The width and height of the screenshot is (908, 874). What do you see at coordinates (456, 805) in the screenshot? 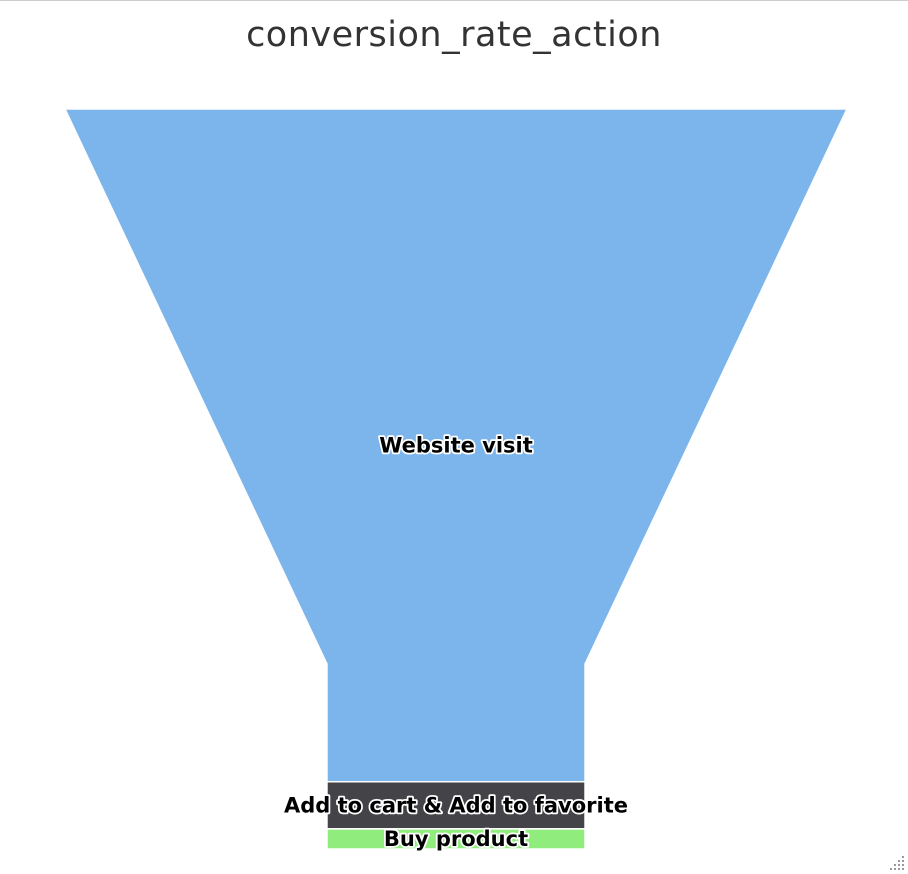
I see `funnel-label: Add to cart & Add to favorite` at bounding box center [456, 805].